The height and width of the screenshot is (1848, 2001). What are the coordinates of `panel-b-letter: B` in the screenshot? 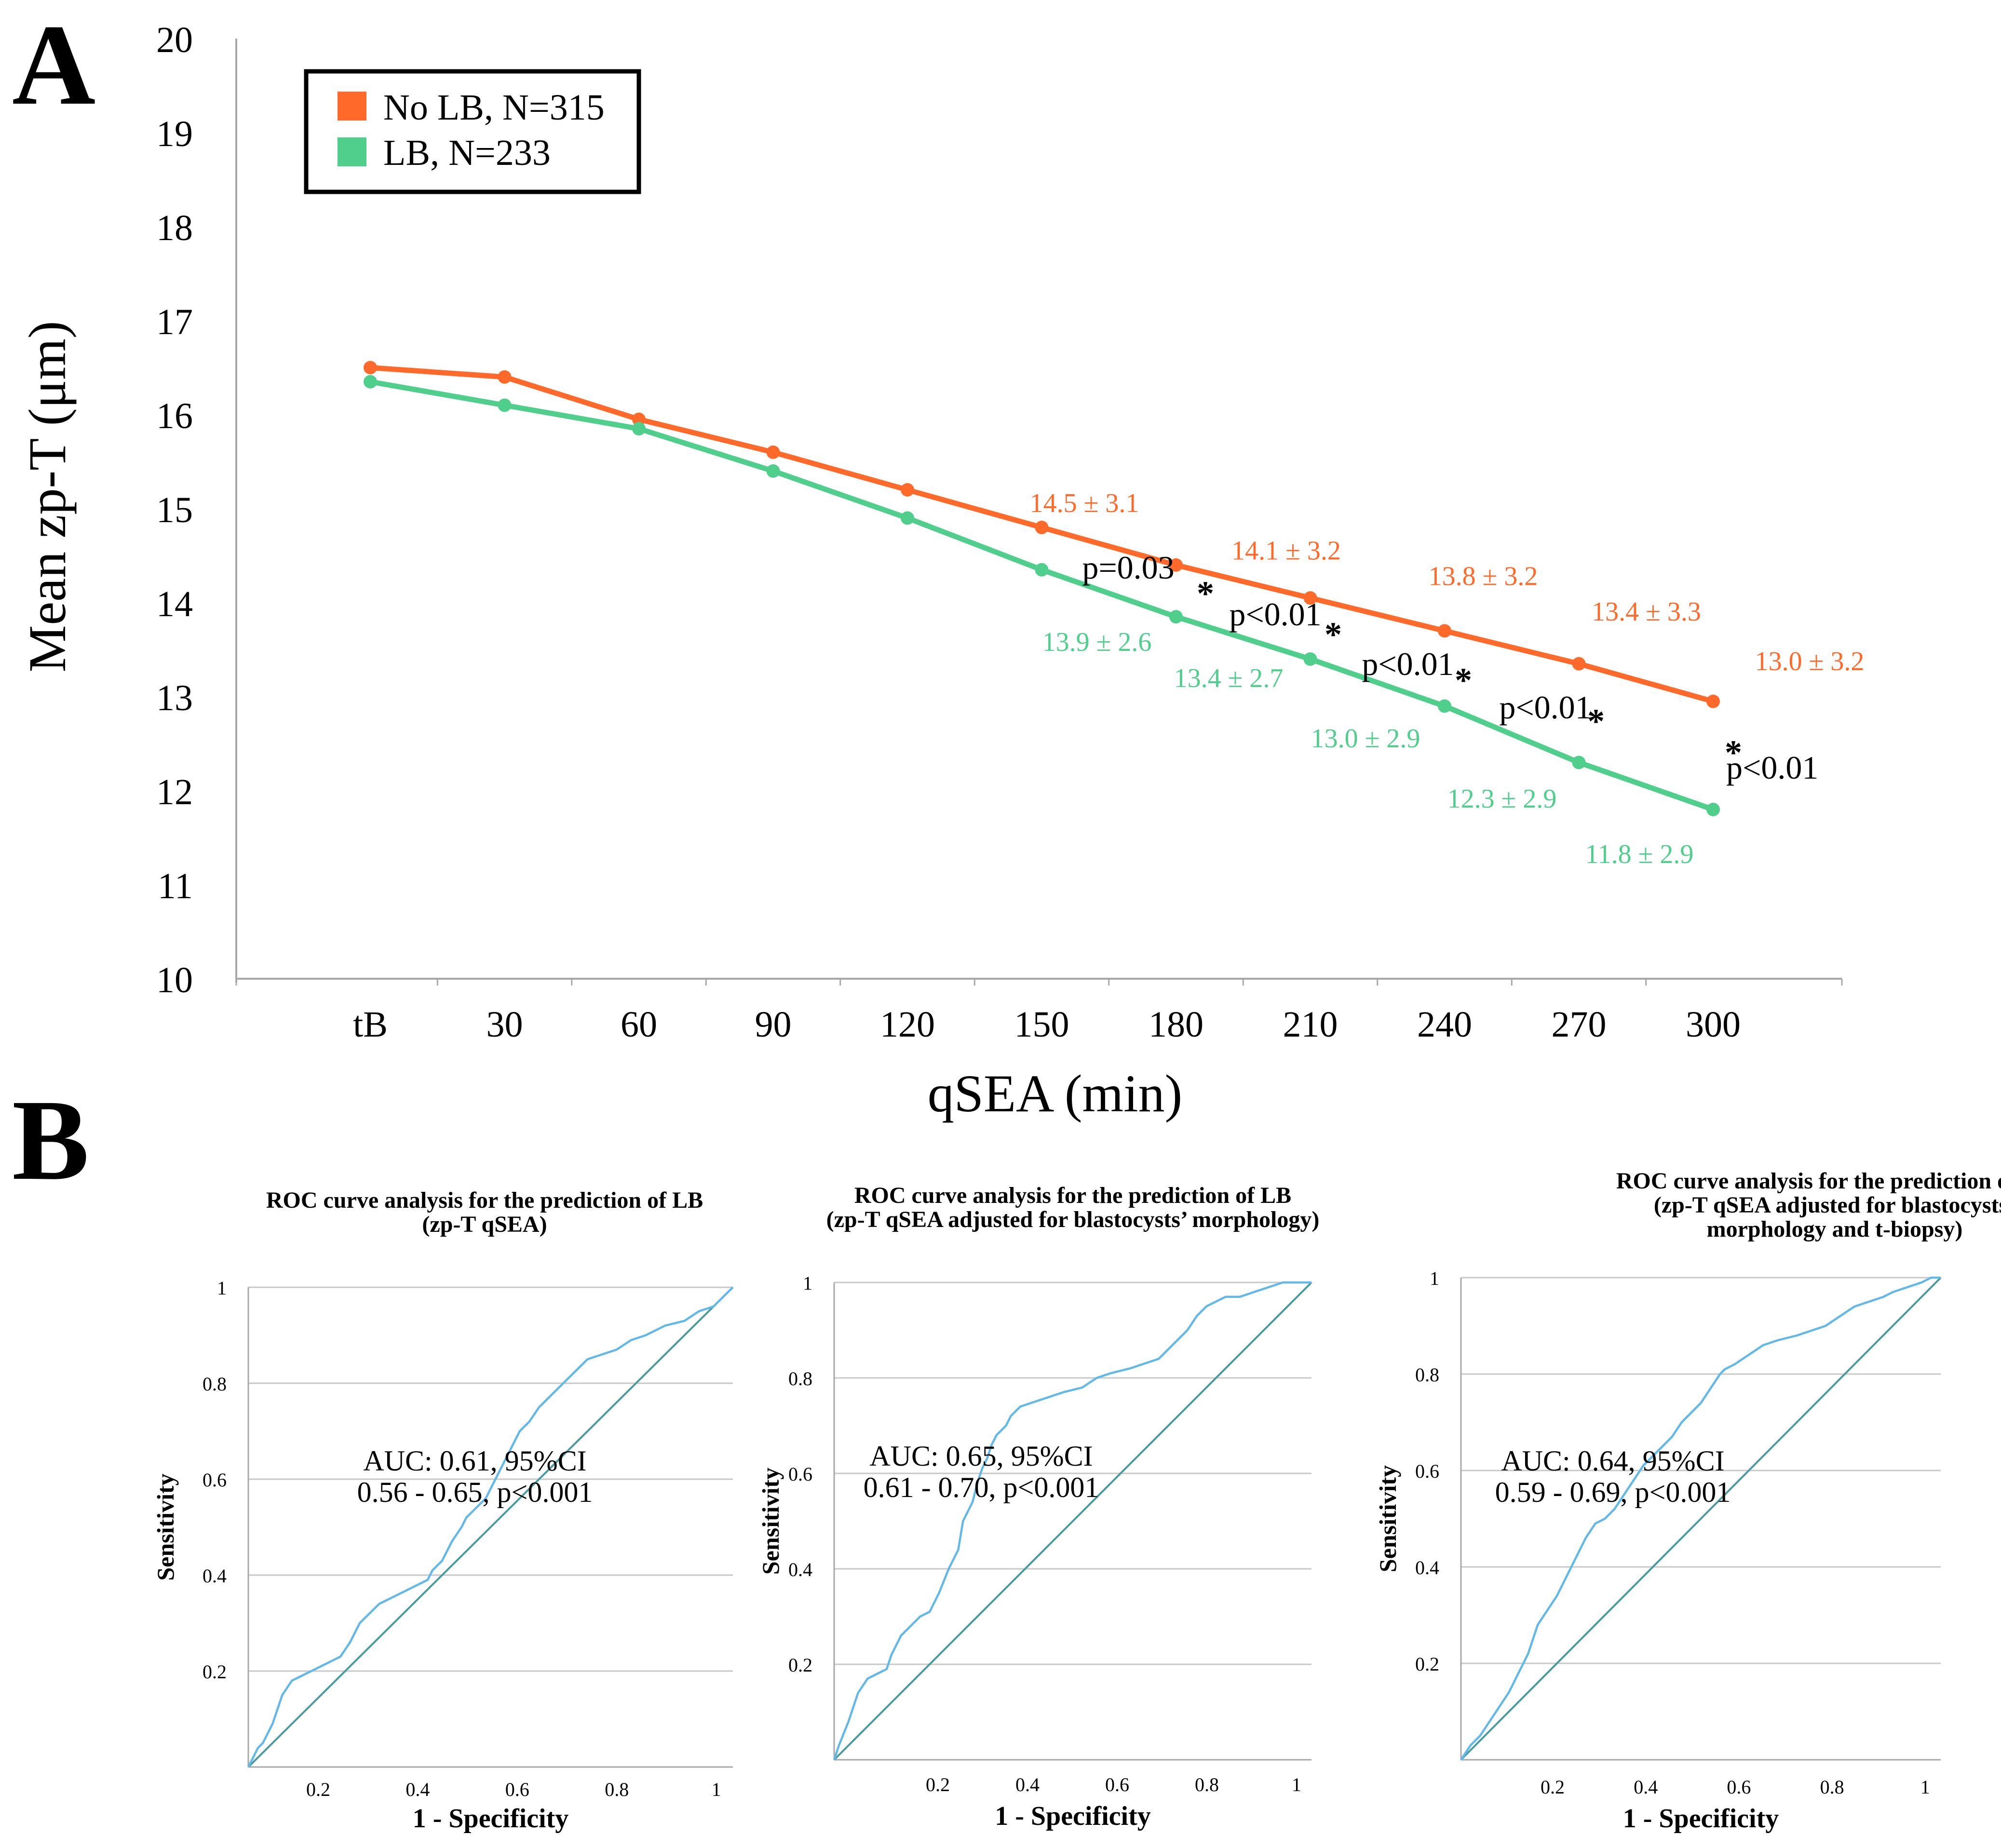 It's located at (50, 1140).